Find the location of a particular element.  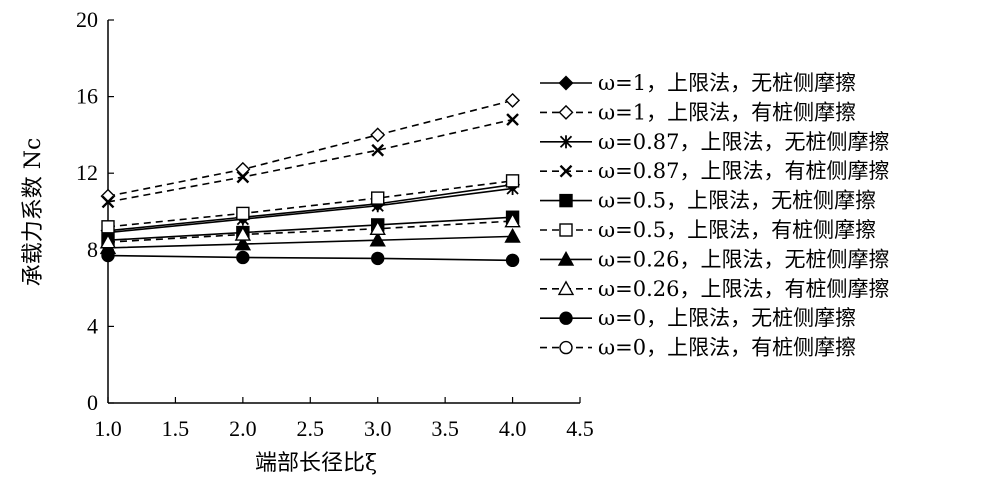

y-tick-label: 8 is located at coordinates (92, 249).